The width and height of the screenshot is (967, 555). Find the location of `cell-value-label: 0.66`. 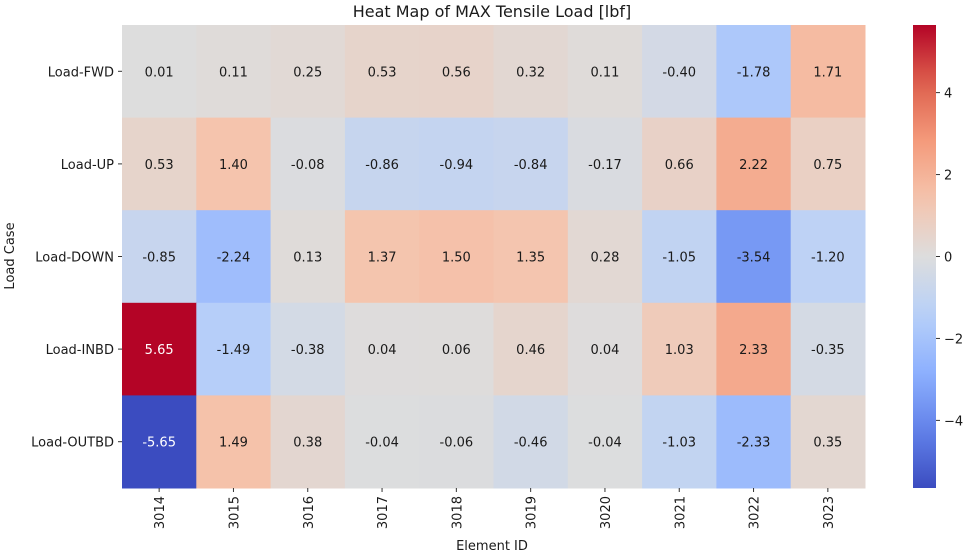

cell-value-label: 0.66 is located at coordinates (679, 165).